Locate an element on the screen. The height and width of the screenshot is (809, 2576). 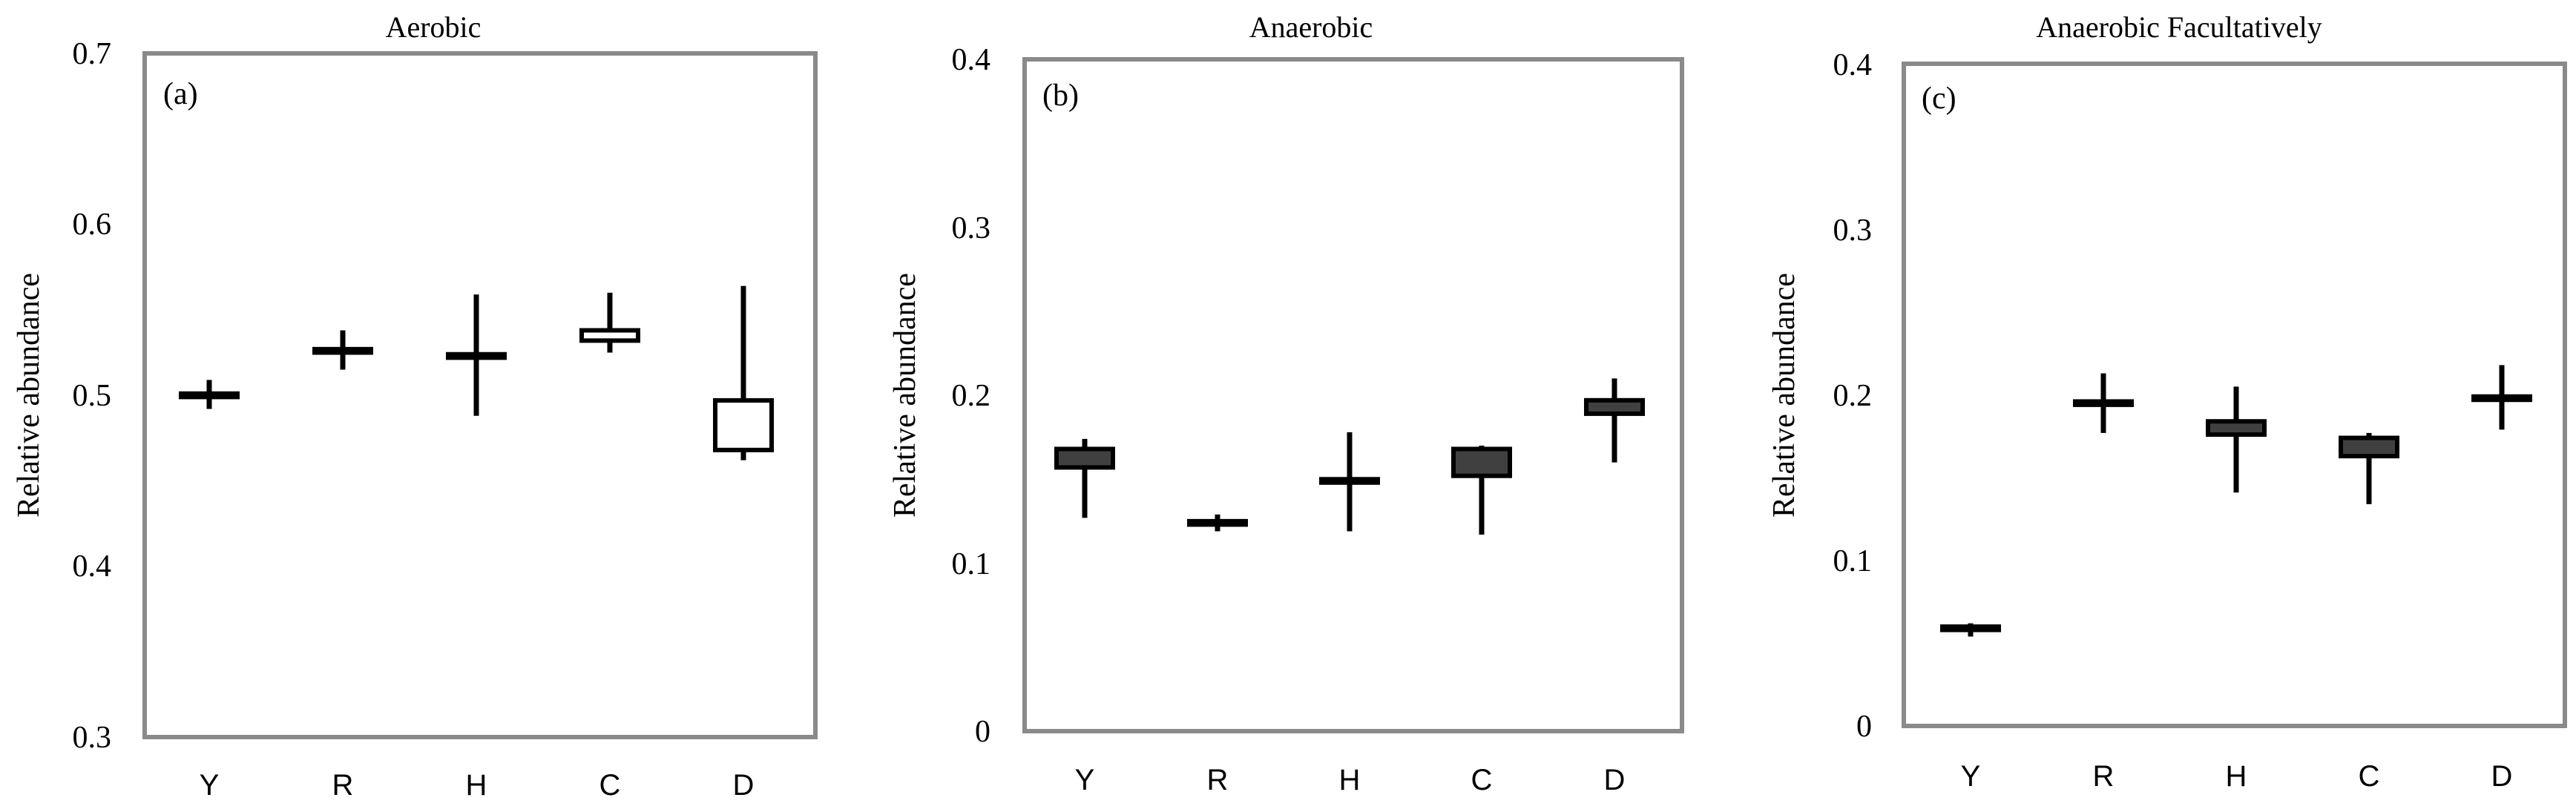
panel-a-ytick-2: 0.5 is located at coordinates (92, 396).